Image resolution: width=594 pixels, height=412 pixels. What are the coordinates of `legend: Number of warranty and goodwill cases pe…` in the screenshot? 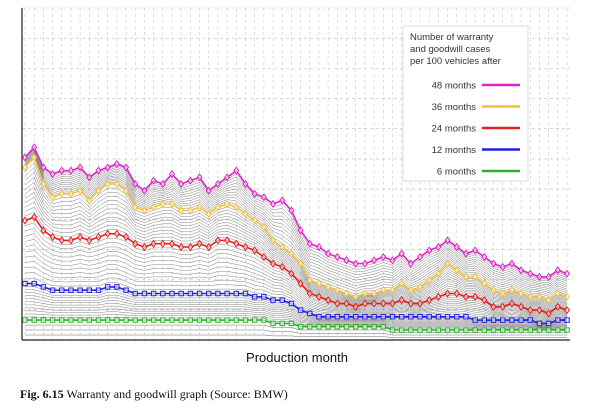 It's located at (465, 103).